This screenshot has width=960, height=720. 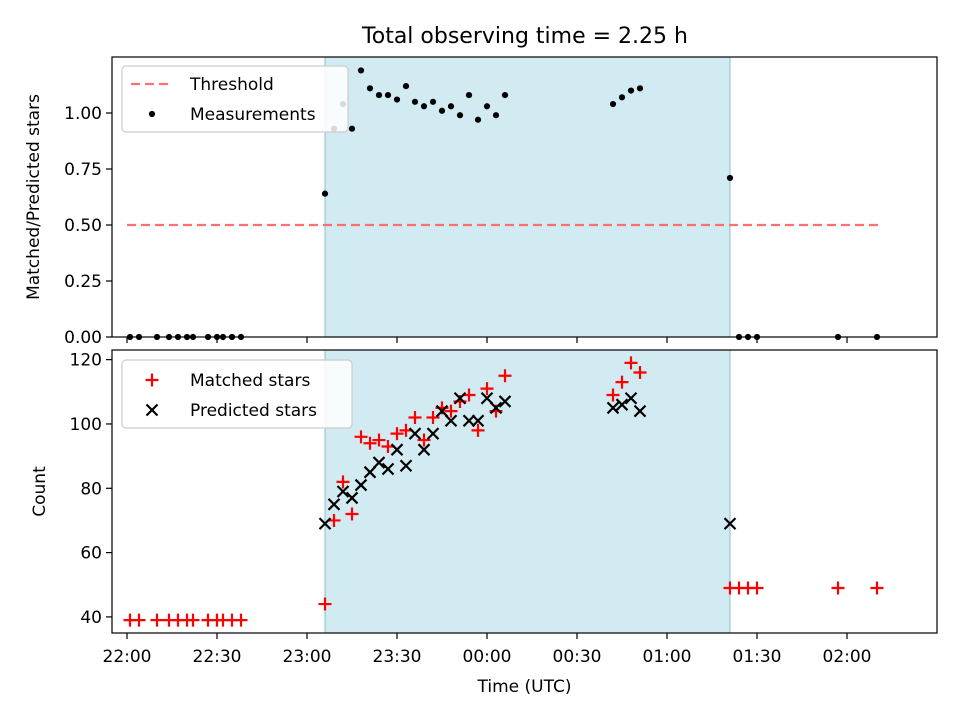 I want to click on y-tick-label: 1.00, so click(x=83, y=114).